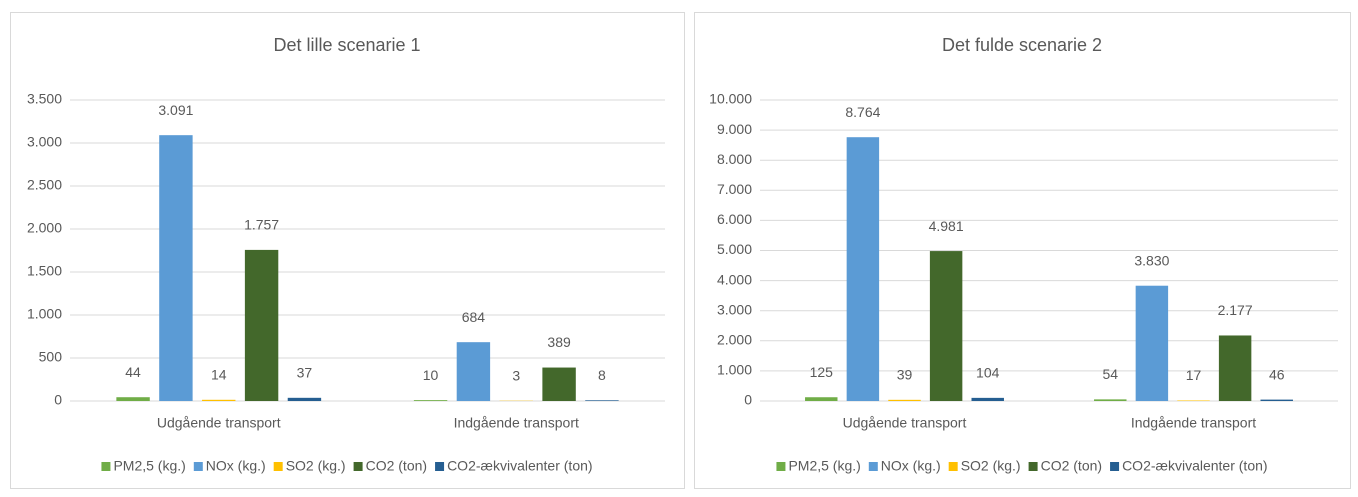 The image size is (1358, 497). What do you see at coordinates (988, 373) in the screenshot?
I see `value-label: 104` at bounding box center [988, 373].